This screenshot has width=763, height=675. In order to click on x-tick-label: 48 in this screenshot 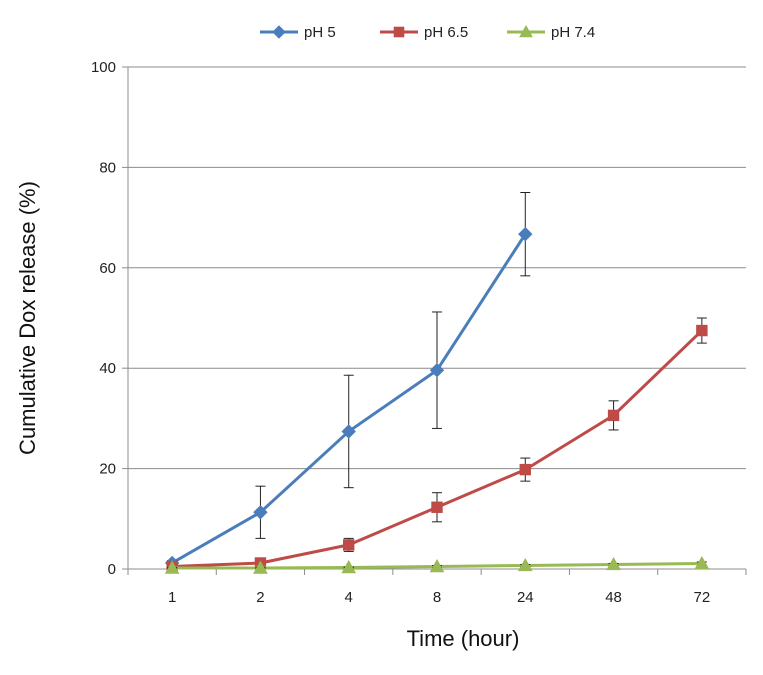, I will do `click(613, 597)`.